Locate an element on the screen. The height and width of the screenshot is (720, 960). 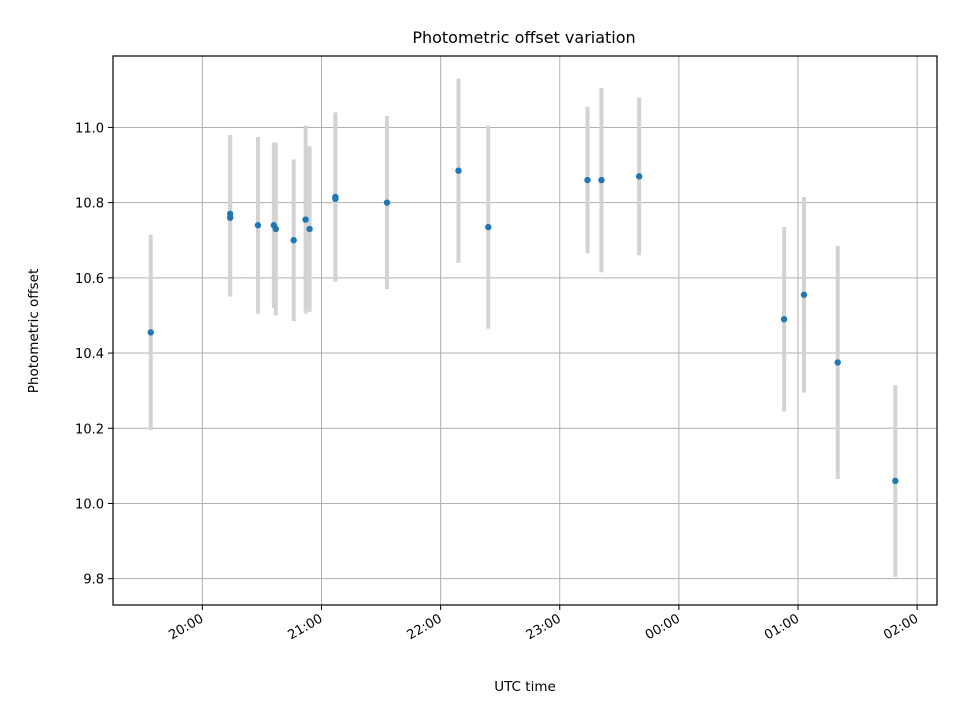
x-axis: 20:00 21:00 22:00 23:00 00:00 01:00 02:00 is located at coordinates (543, 624).